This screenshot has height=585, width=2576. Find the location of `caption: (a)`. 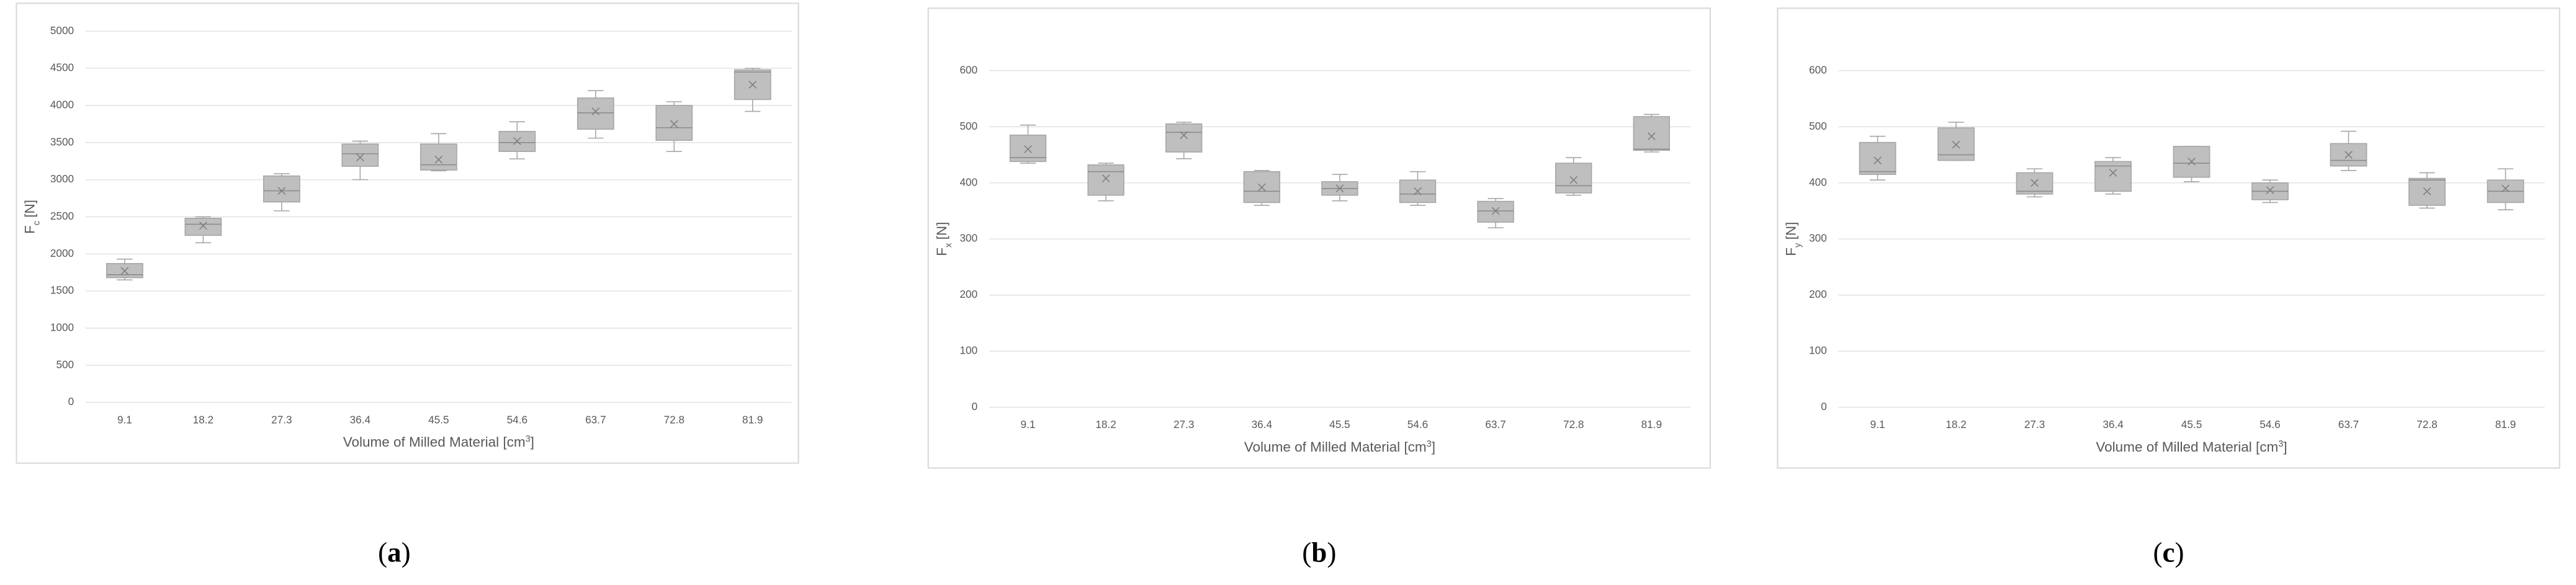

caption: (a) is located at coordinates (395, 552).